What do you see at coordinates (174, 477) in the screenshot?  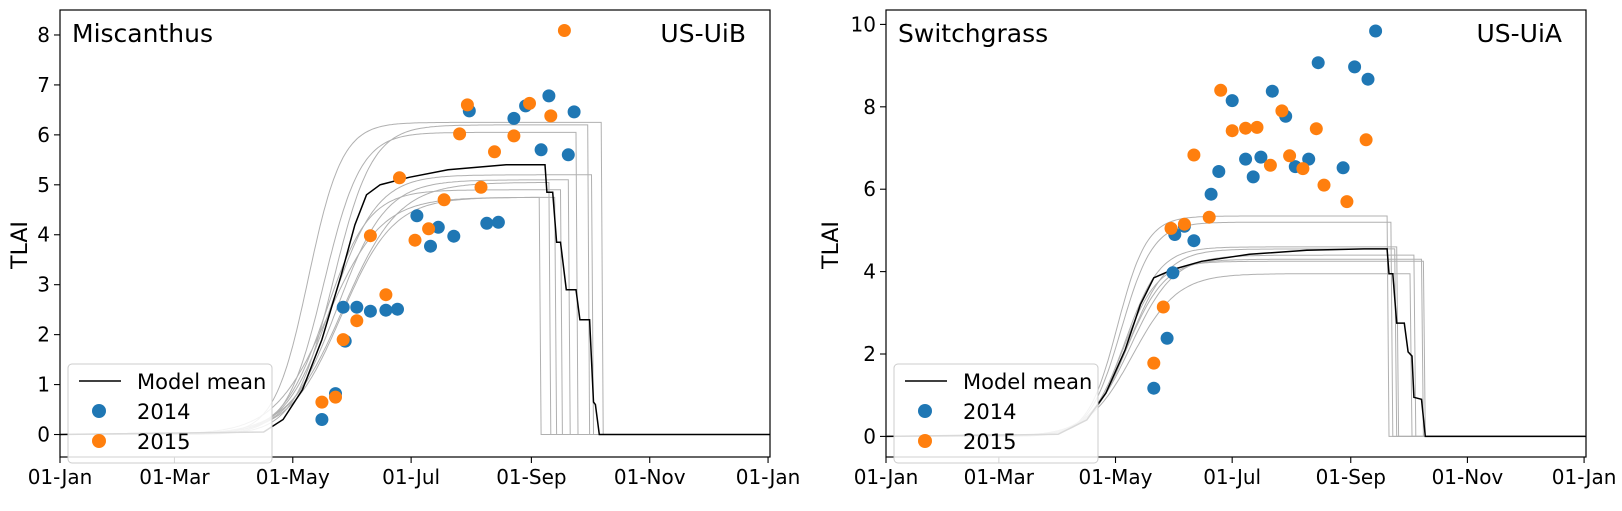 I see `x-tick-label: 01-Mar` at bounding box center [174, 477].